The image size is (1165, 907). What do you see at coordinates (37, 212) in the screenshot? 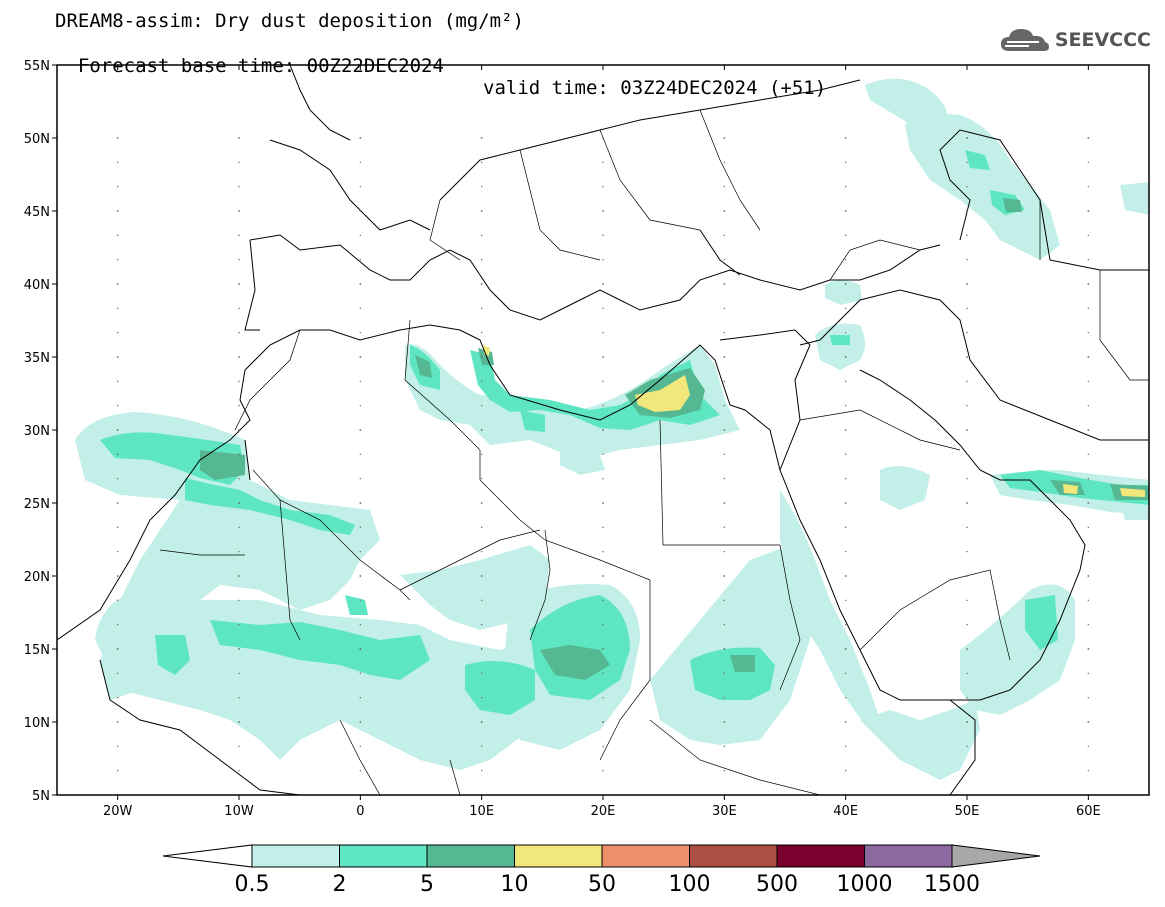
I see `lat-tick-label: 45N` at bounding box center [37, 212].